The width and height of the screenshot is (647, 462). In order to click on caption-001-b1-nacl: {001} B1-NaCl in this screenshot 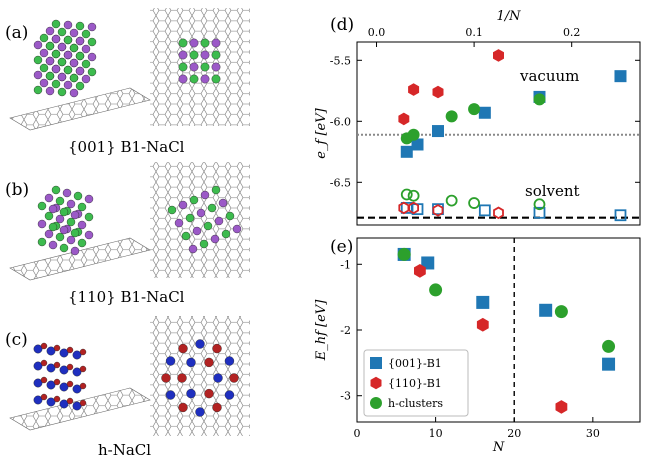, I will do `click(126, 147)`.